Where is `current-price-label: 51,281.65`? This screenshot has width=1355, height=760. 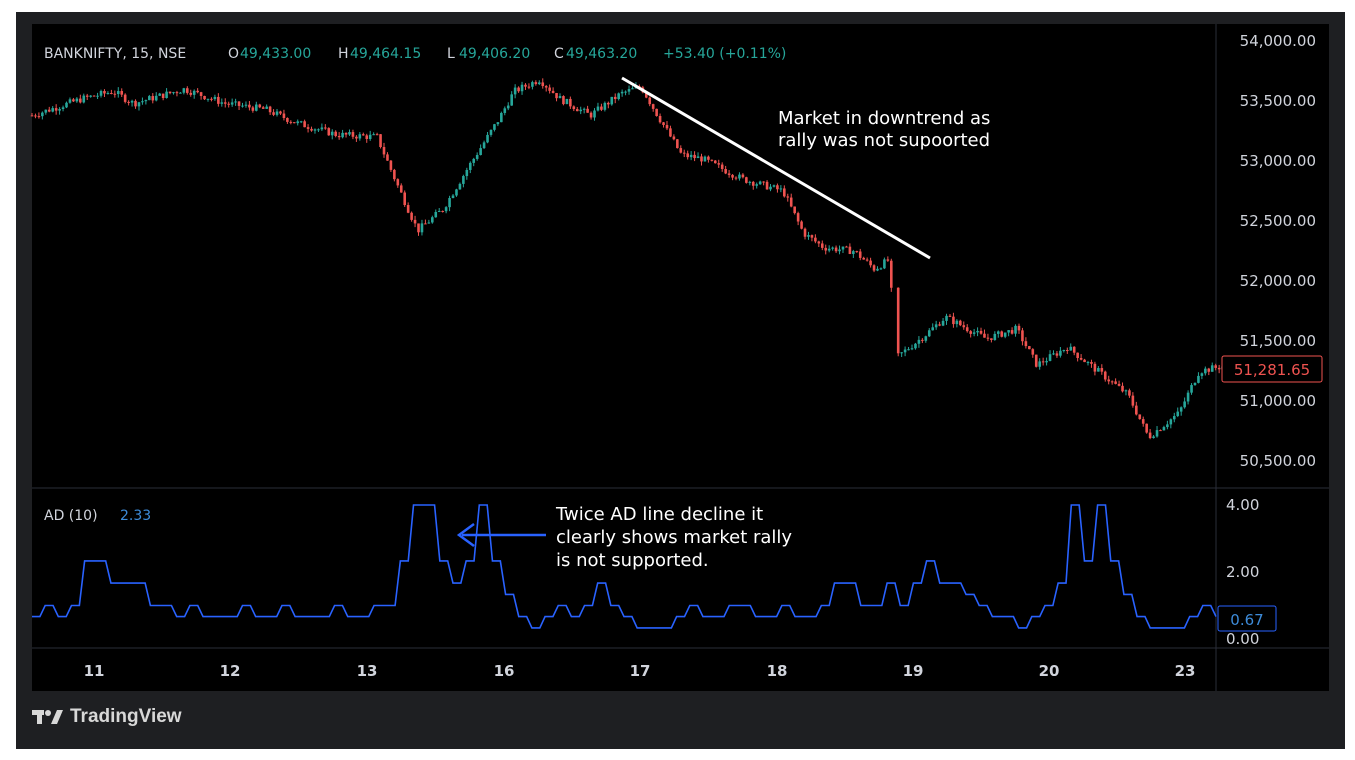
current-price-label: 51,281.65 is located at coordinates (1272, 370).